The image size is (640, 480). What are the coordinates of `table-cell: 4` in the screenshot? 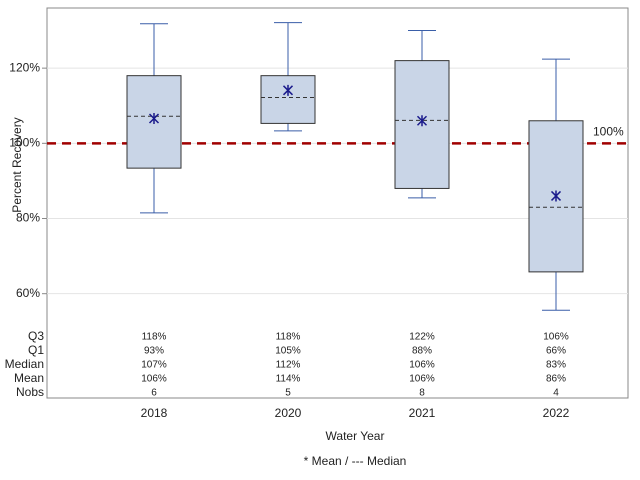 It's located at (556, 393).